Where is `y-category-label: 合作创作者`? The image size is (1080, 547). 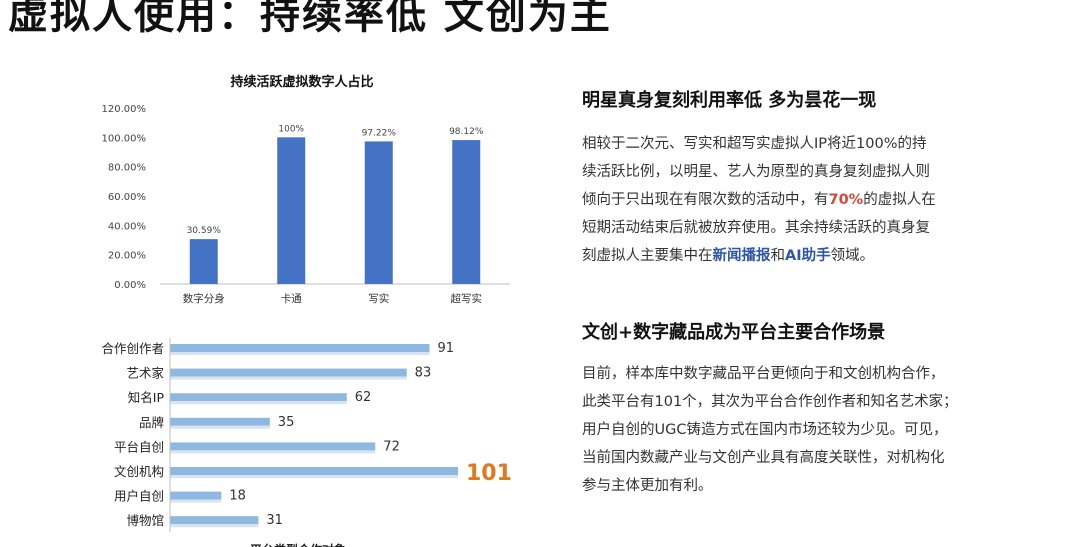 y-category-label: 合作创作者 is located at coordinates (132, 348).